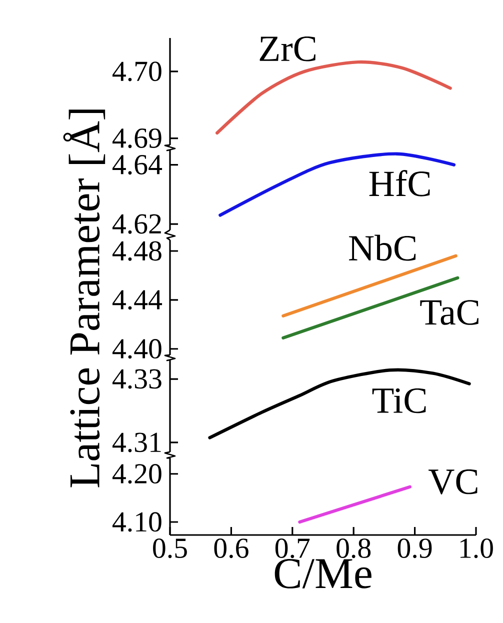  What do you see at coordinates (137, 251) in the screenshot?
I see `y-tick-label: 4.48` at bounding box center [137, 251].